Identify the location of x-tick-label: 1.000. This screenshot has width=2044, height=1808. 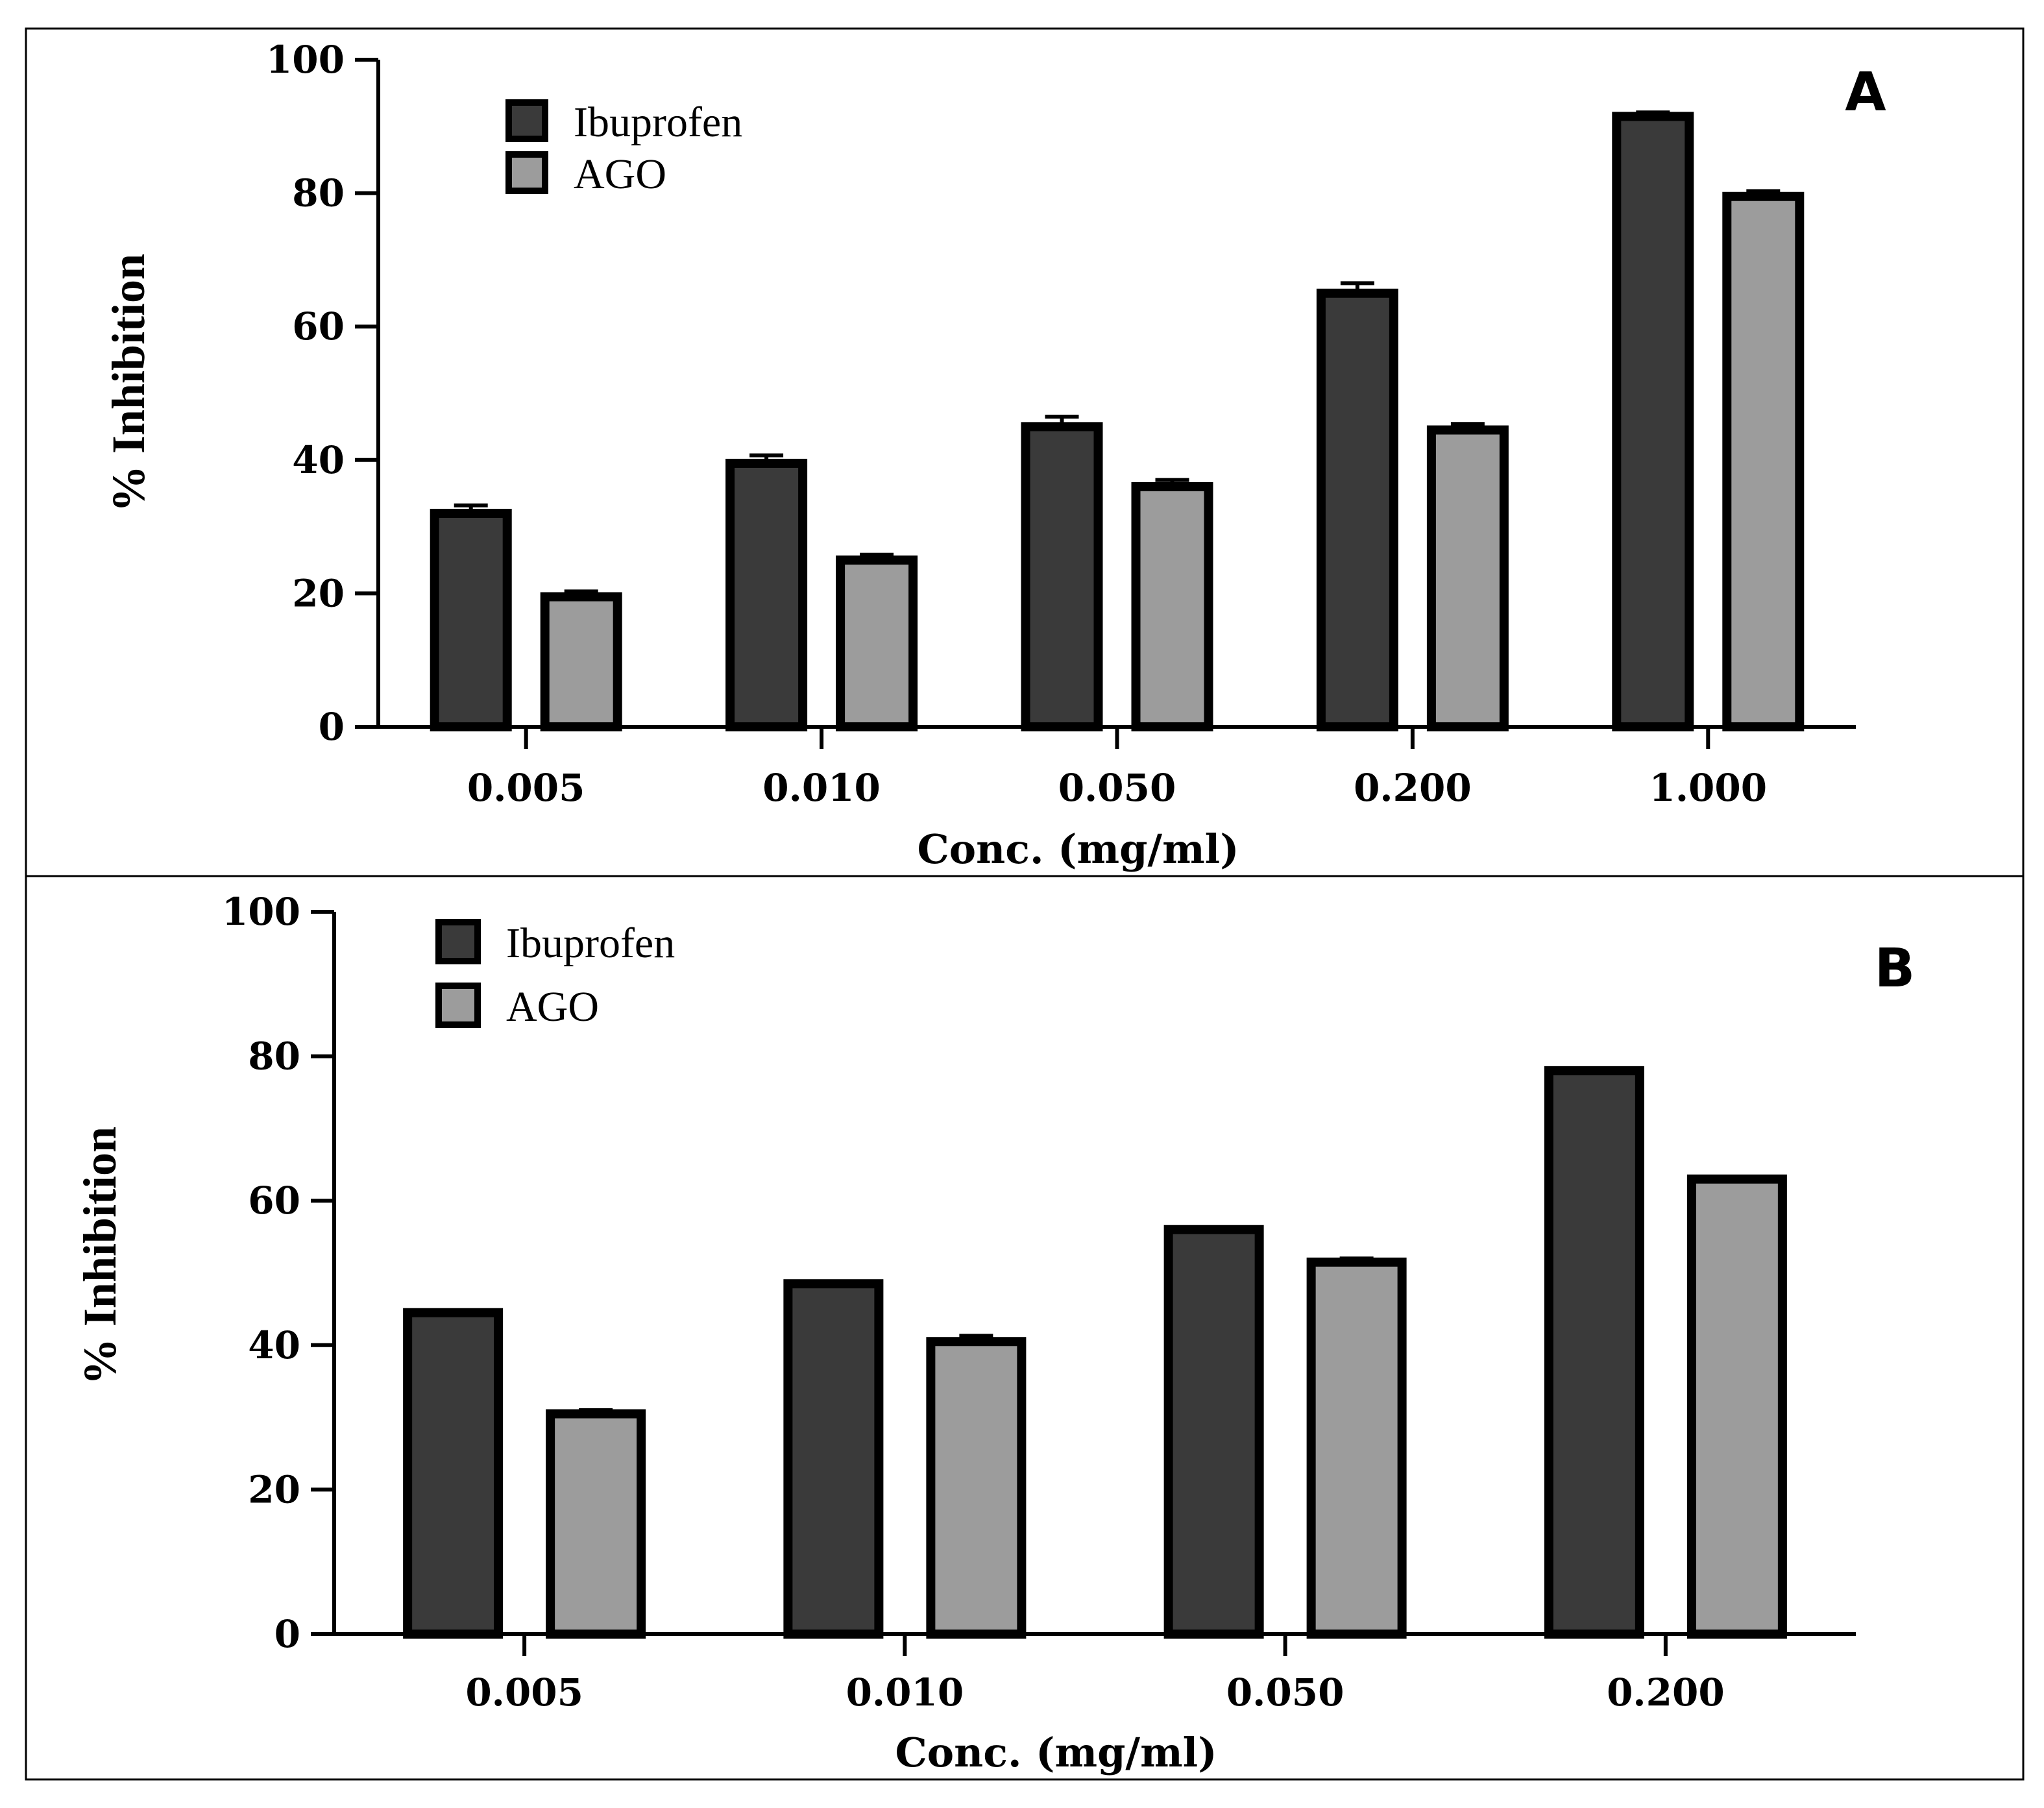
(1708, 788).